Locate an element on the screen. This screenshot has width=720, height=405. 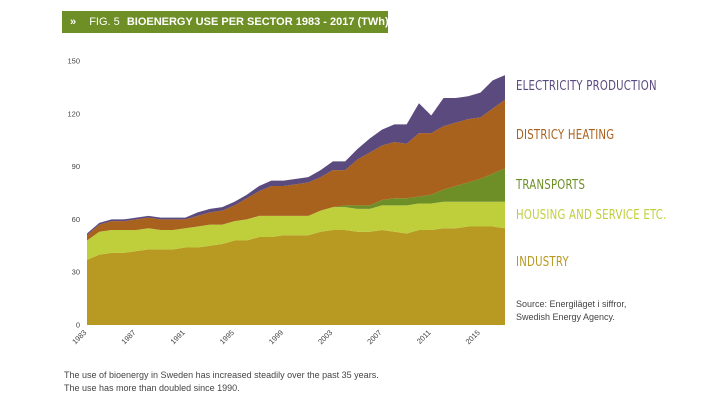
legend-label-districy-heating: DISTRICY HEATING is located at coordinates (565, 135).